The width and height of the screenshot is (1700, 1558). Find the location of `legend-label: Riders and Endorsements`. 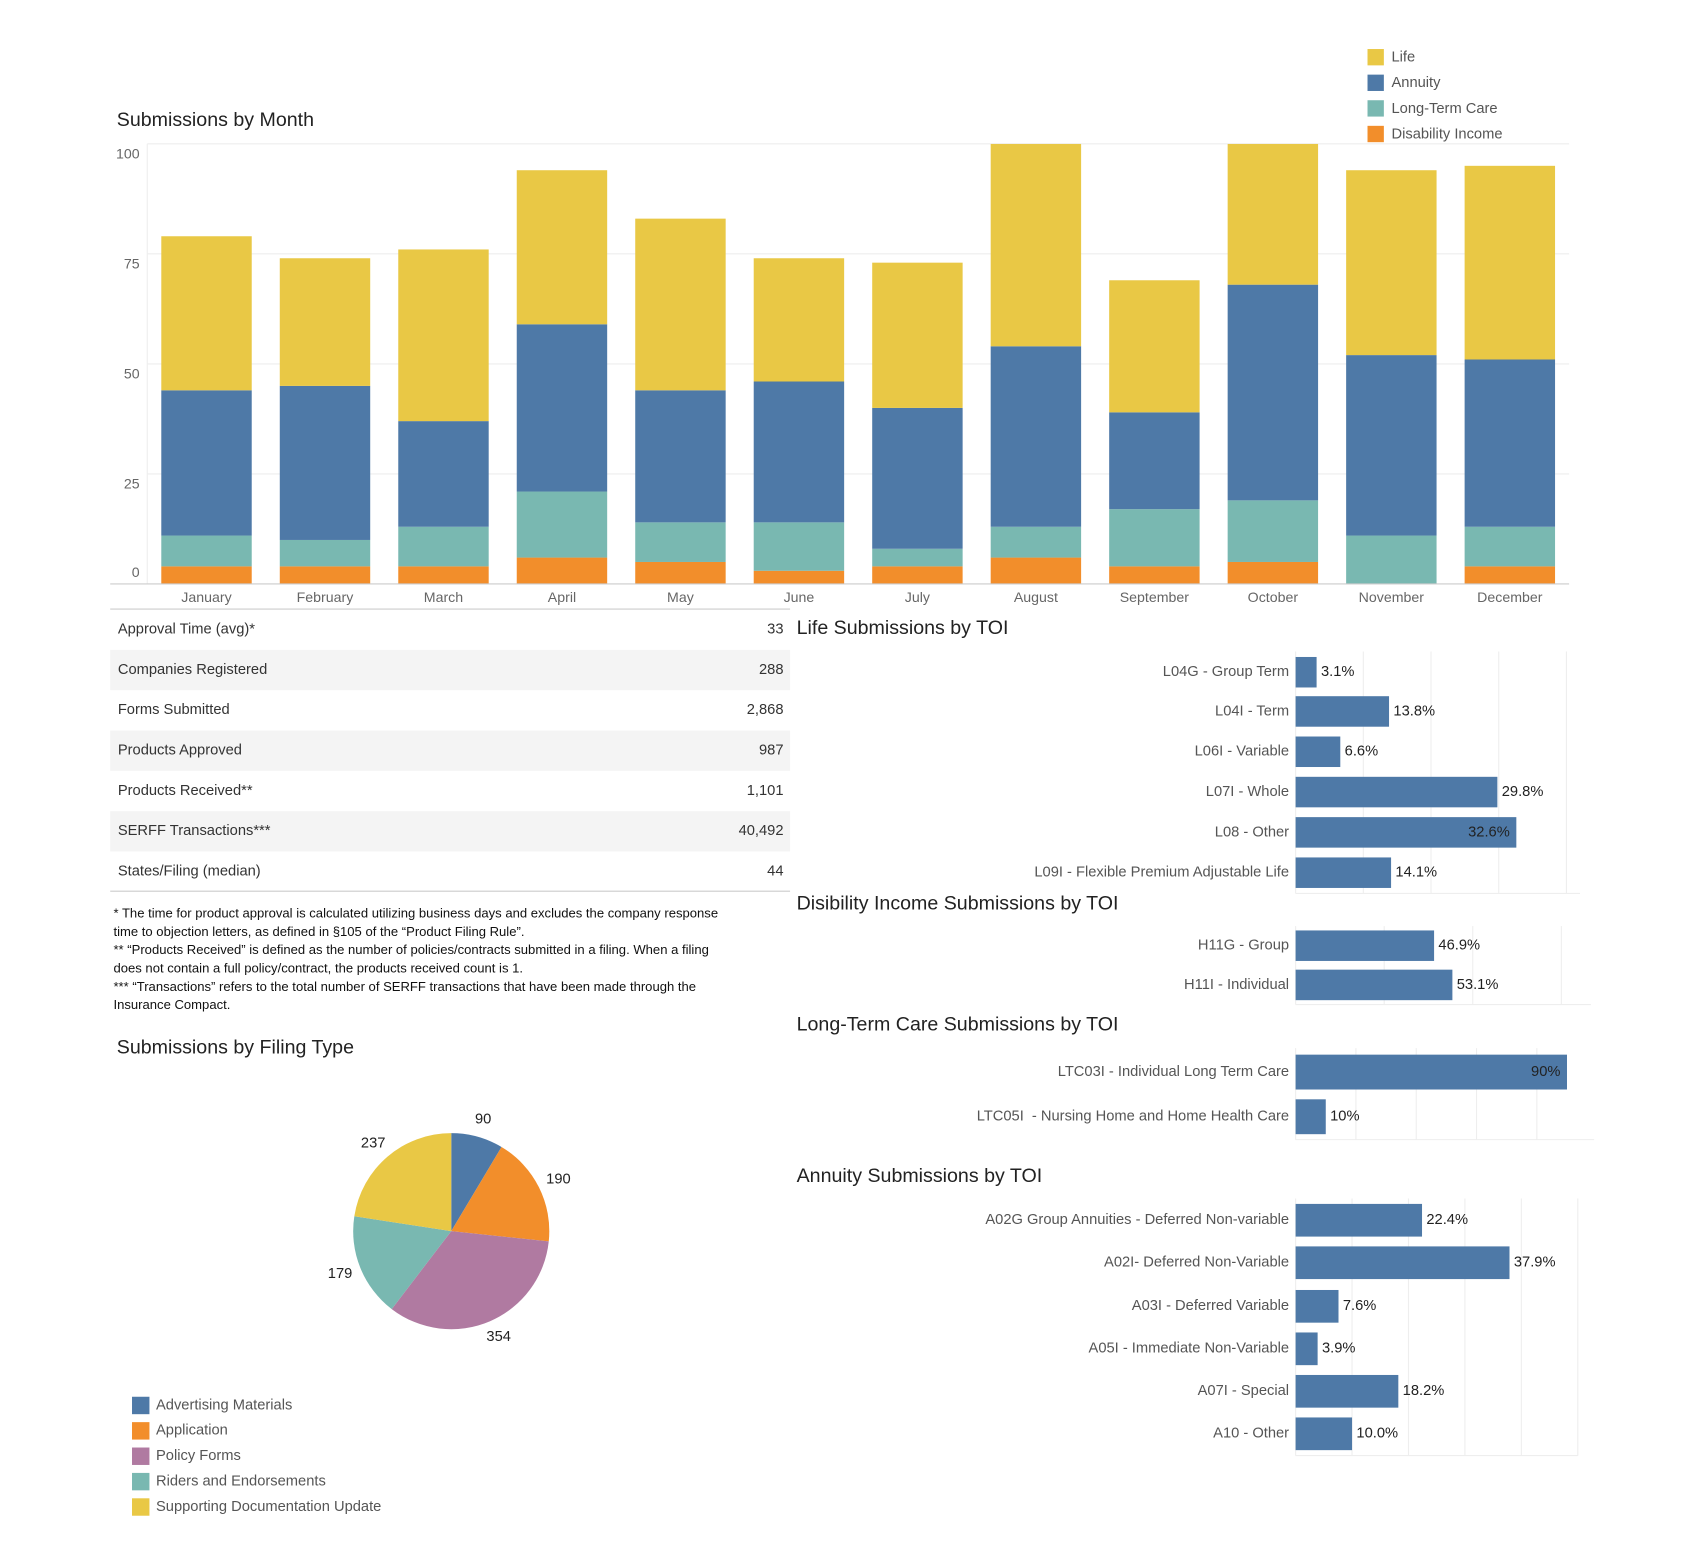

legend-label: Riders and Endorsements is located at coordinates (241, 1482).